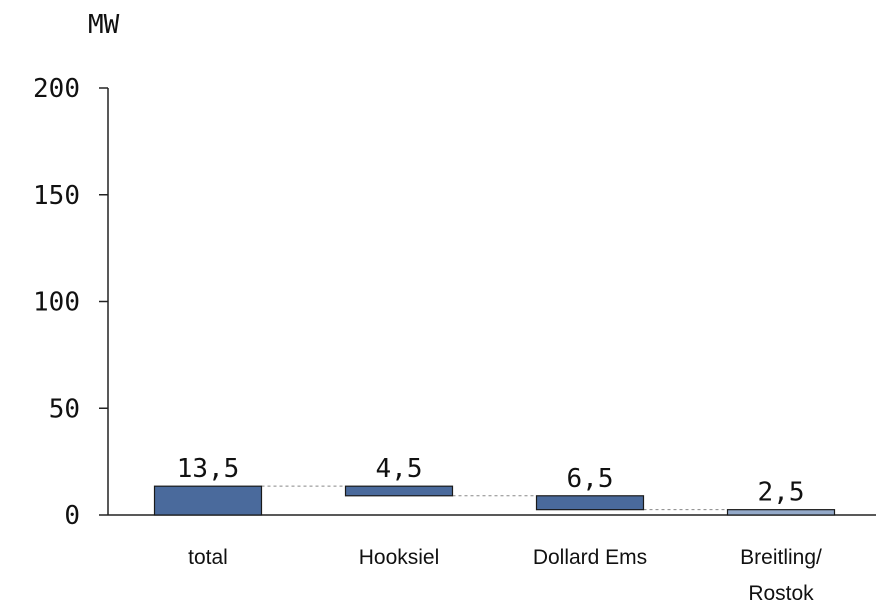 The width and height of the screenshot is (876, 609). What do you see at coordinates (590, 479) in the screenshot?
I see `bar-value-label: 6,5` at bounding box center [590, 479].